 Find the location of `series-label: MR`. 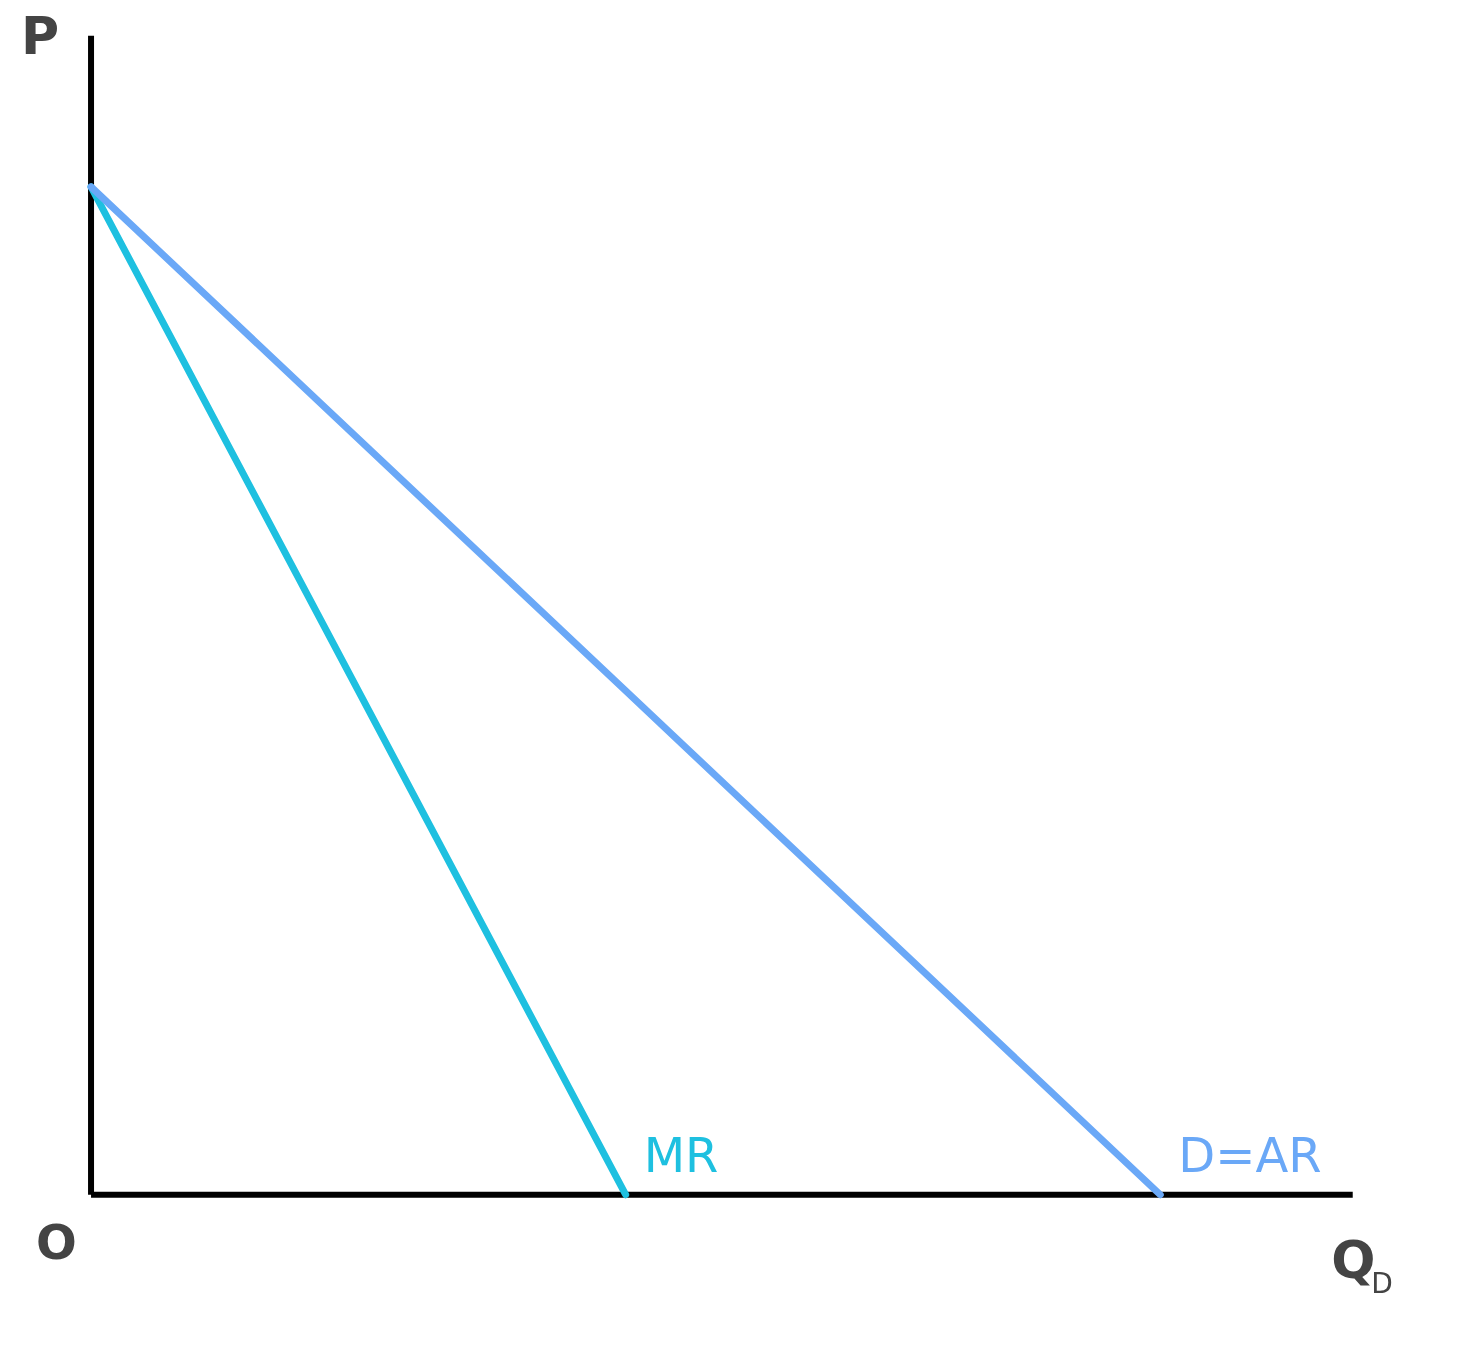

series-label: MR is located at coordinates (681, 1154).